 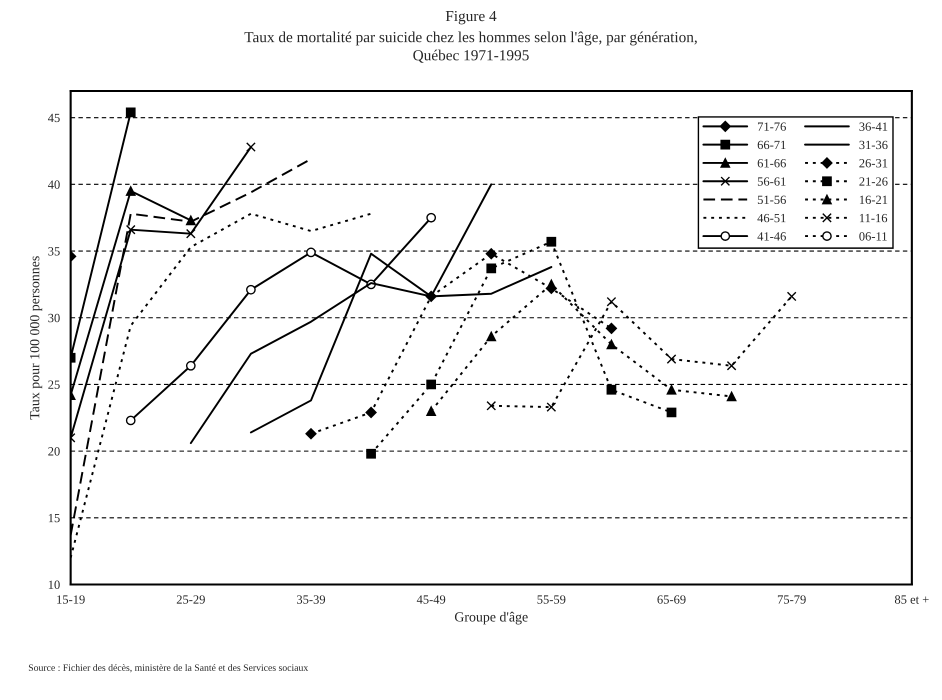 I want to click on legend-label: 61-66, so click(x=772, y=163).